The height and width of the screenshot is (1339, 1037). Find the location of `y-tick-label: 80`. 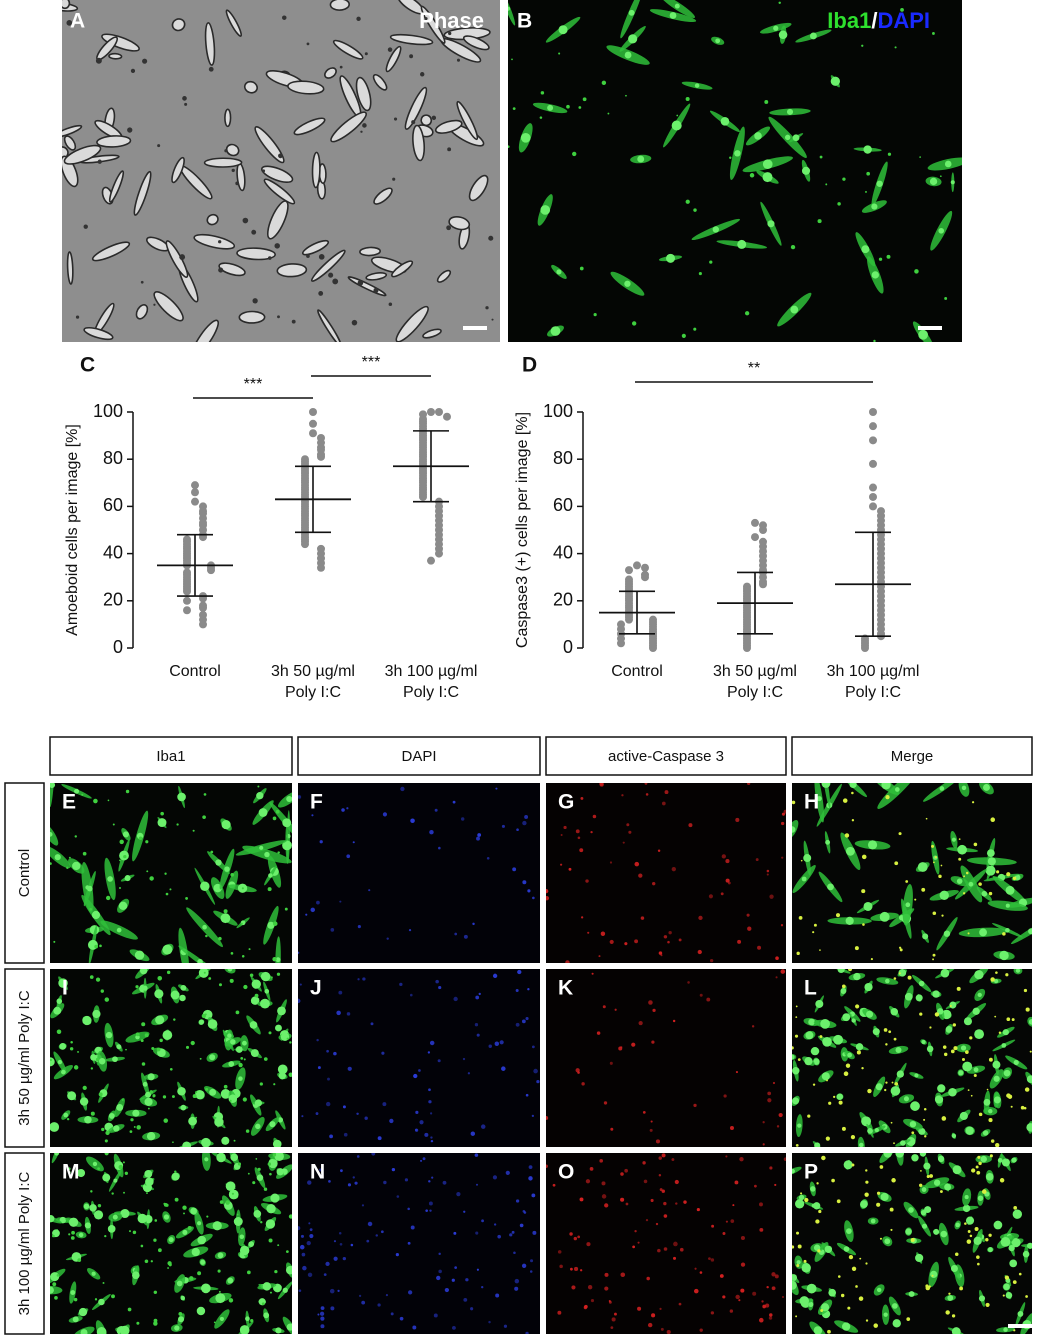

y-tick-label: 80 is located at coordinates (563, 458).